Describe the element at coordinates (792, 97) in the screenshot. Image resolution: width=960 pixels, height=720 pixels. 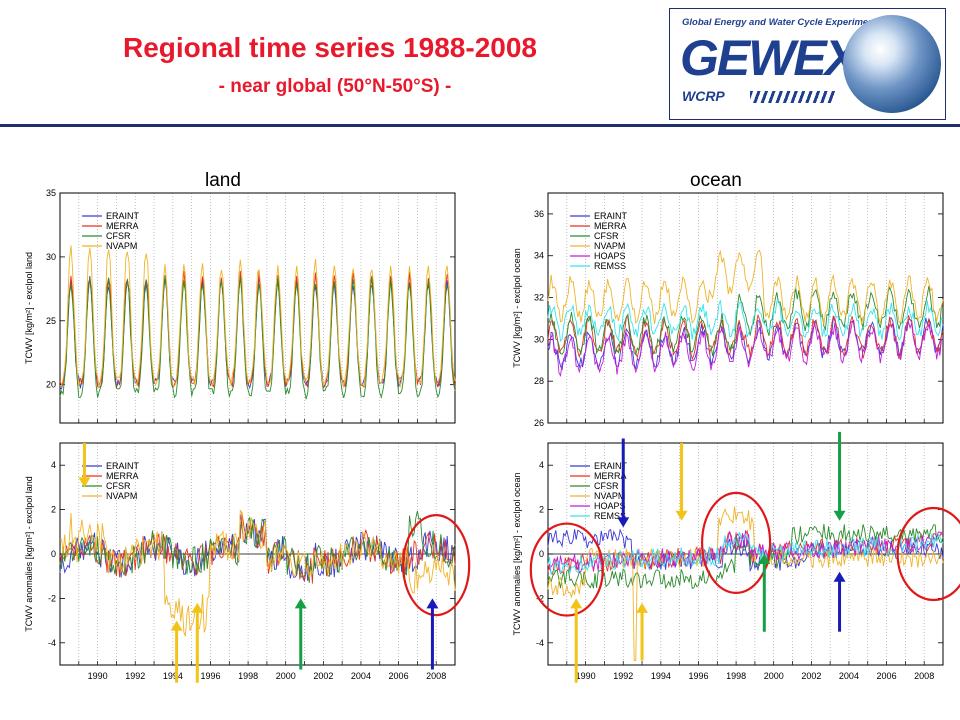
I see `logo-stripes` at that location.